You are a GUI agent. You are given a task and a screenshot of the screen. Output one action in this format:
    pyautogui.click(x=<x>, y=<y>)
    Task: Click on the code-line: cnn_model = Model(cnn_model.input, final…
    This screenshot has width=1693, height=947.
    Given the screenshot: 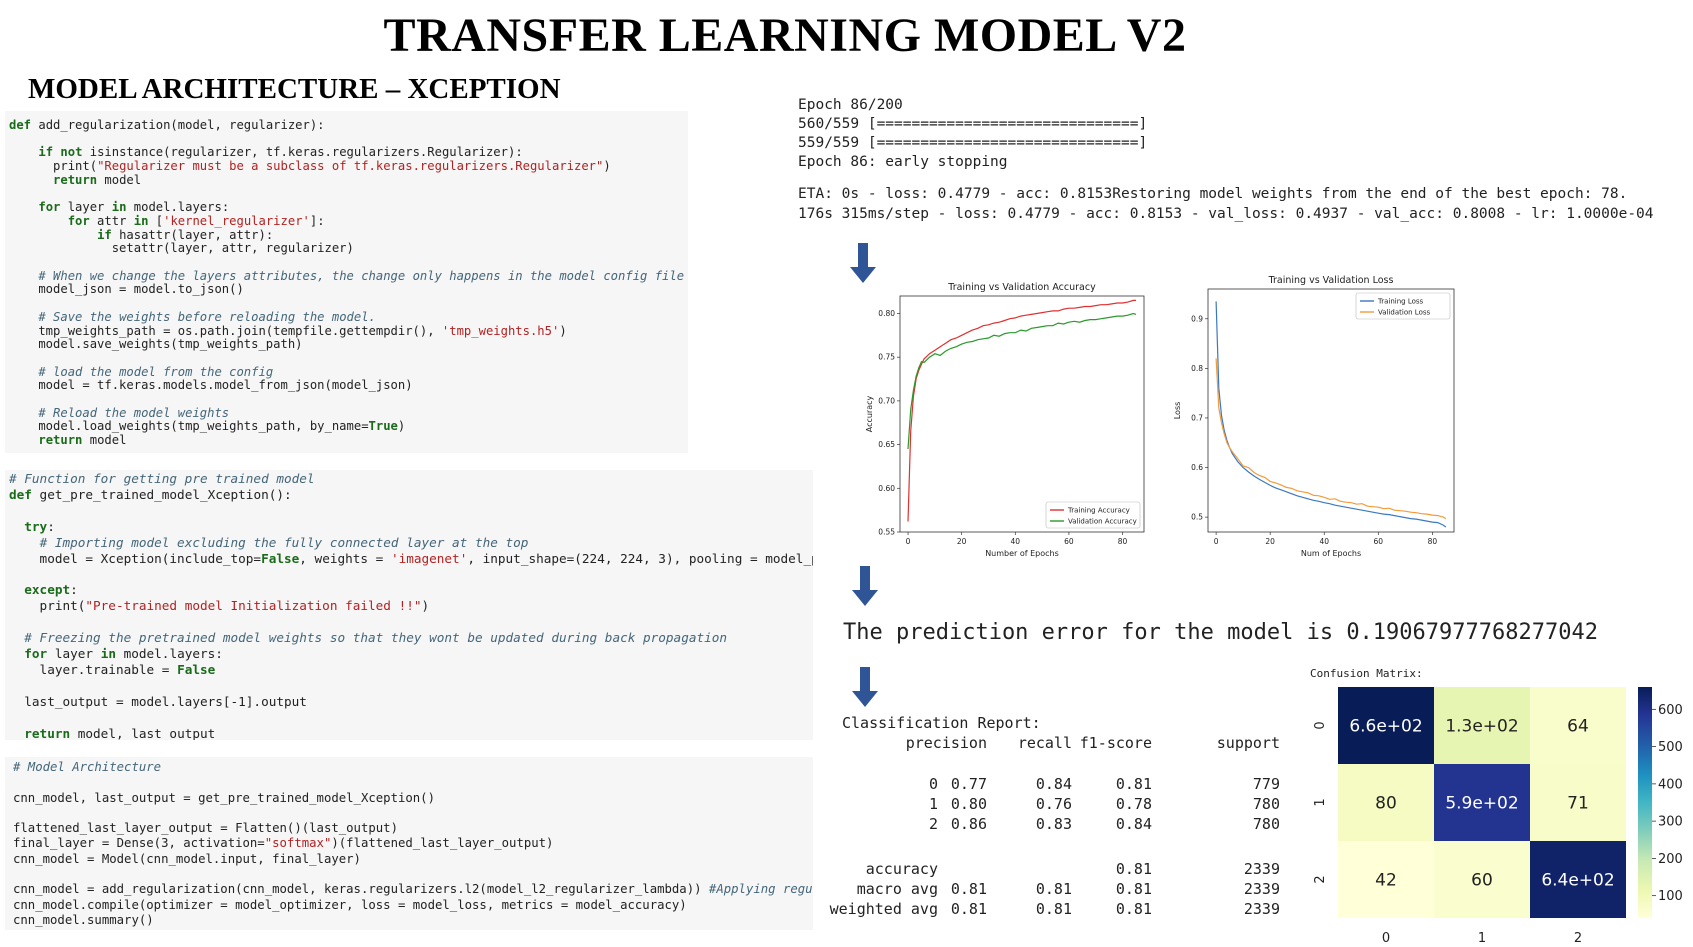 What is the action you would take?
    pyautogui.click(x=187, y=858)
    